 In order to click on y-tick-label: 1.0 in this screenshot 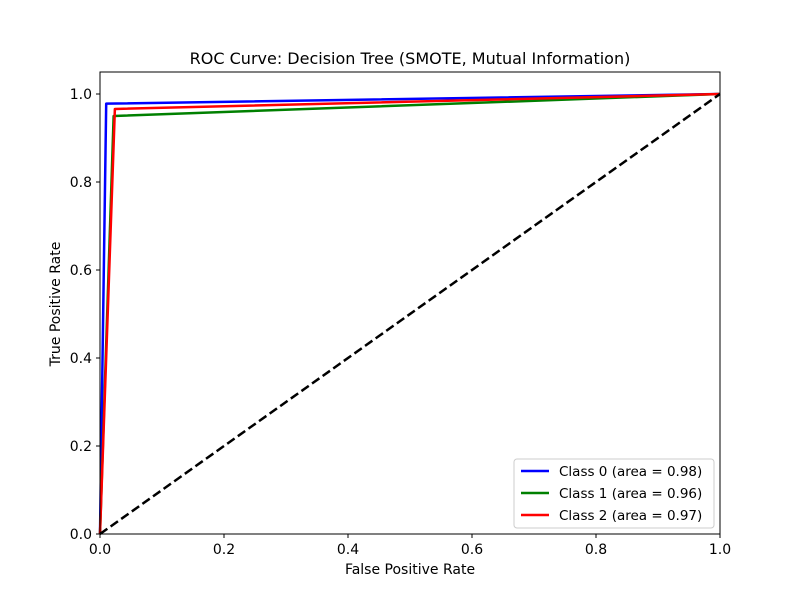, I will do `click(81, 95)`.